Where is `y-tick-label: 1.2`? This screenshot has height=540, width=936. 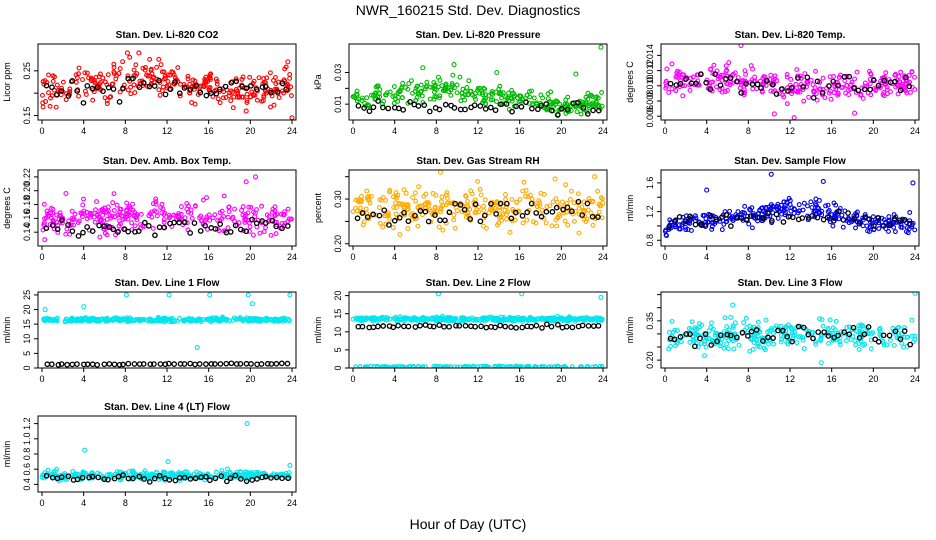 y-tick-label: 1.2 is located at coordinates (650, 211).